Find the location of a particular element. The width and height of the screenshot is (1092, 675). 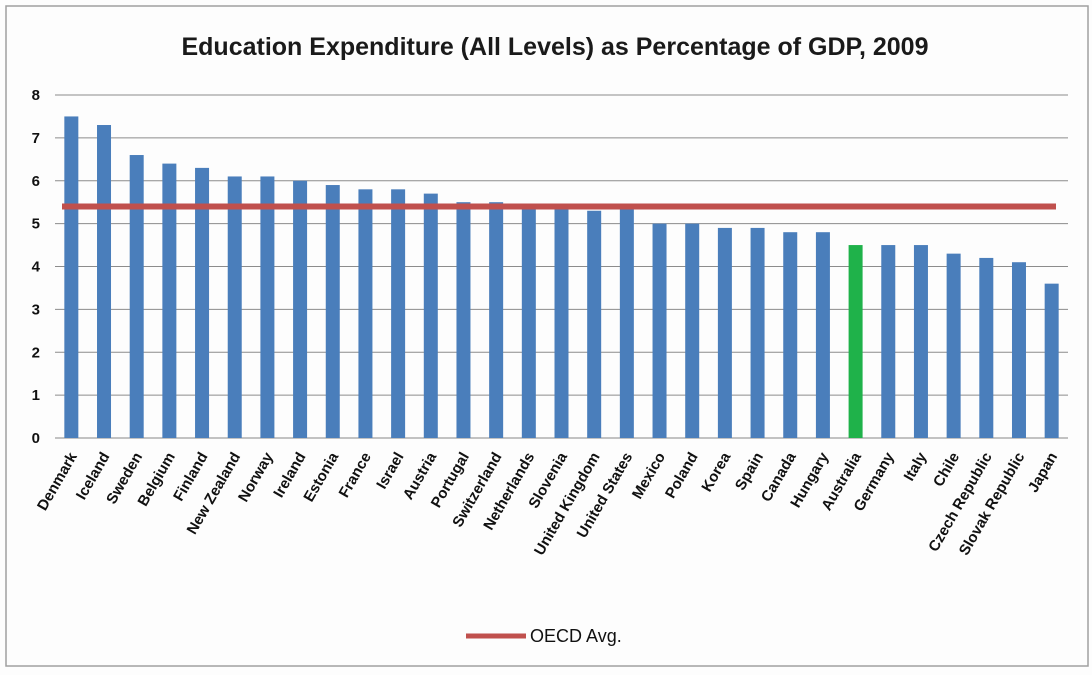

legend: OECD Avg. is located at coordinates (544, 636).